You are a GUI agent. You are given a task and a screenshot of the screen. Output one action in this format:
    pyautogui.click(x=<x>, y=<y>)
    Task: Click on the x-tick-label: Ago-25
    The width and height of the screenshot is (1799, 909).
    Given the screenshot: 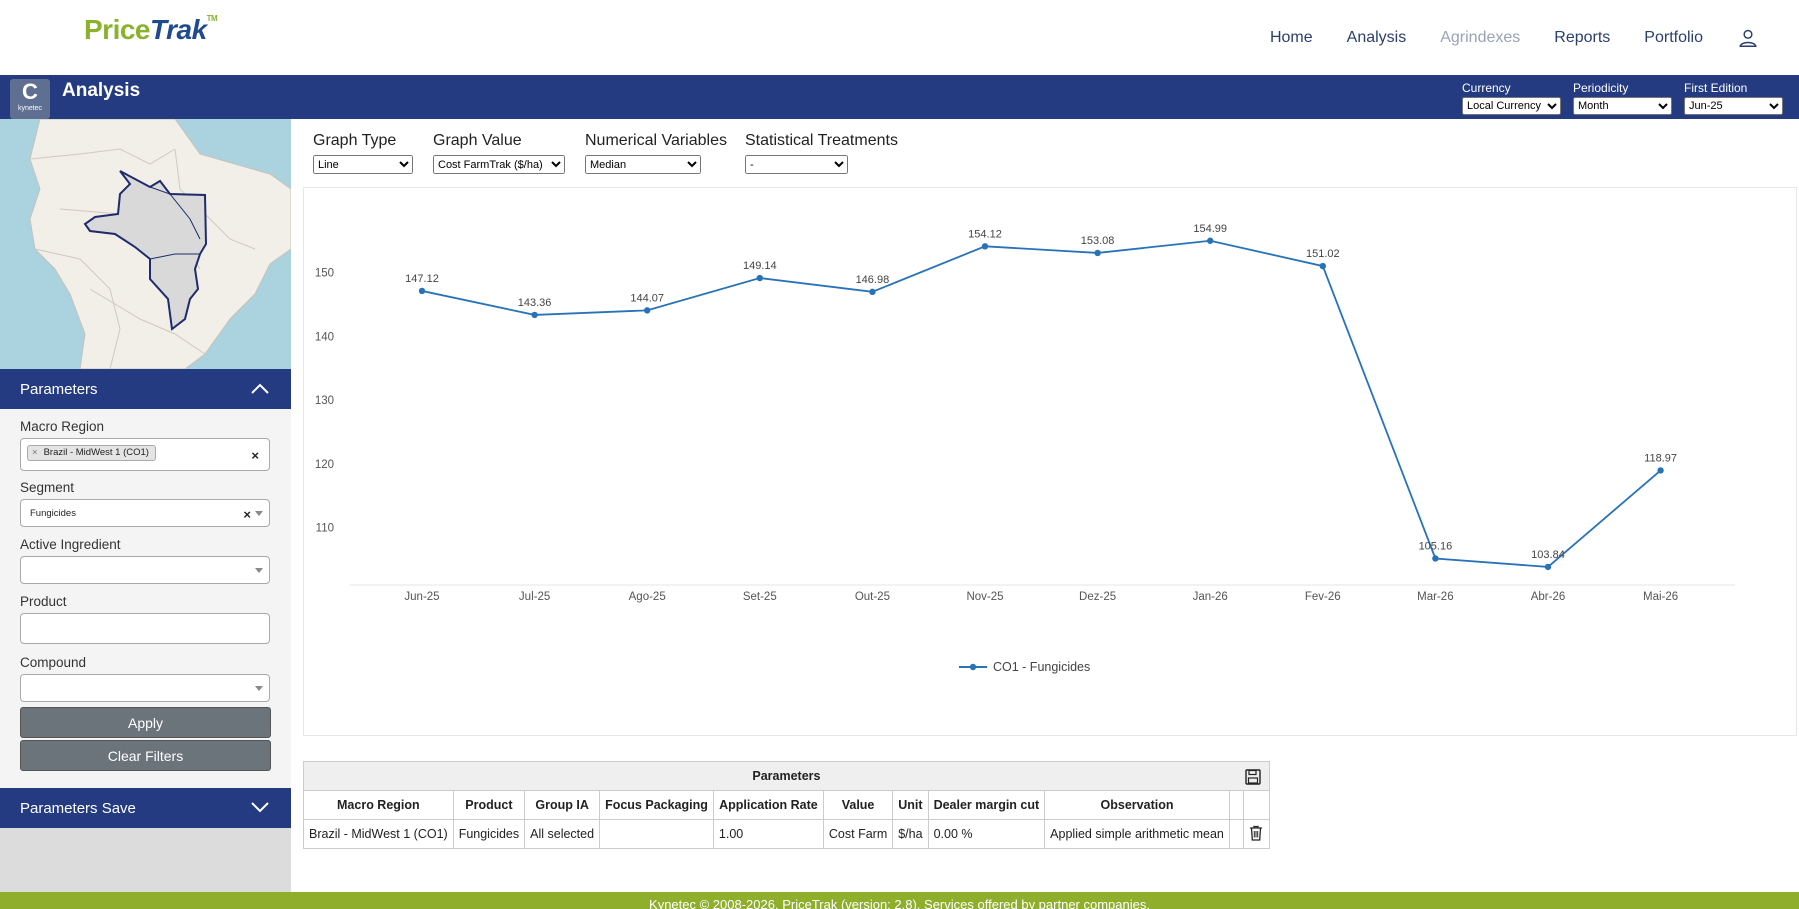 What is the action you would take?
    pyautogui.click(x=647, y=597)
    